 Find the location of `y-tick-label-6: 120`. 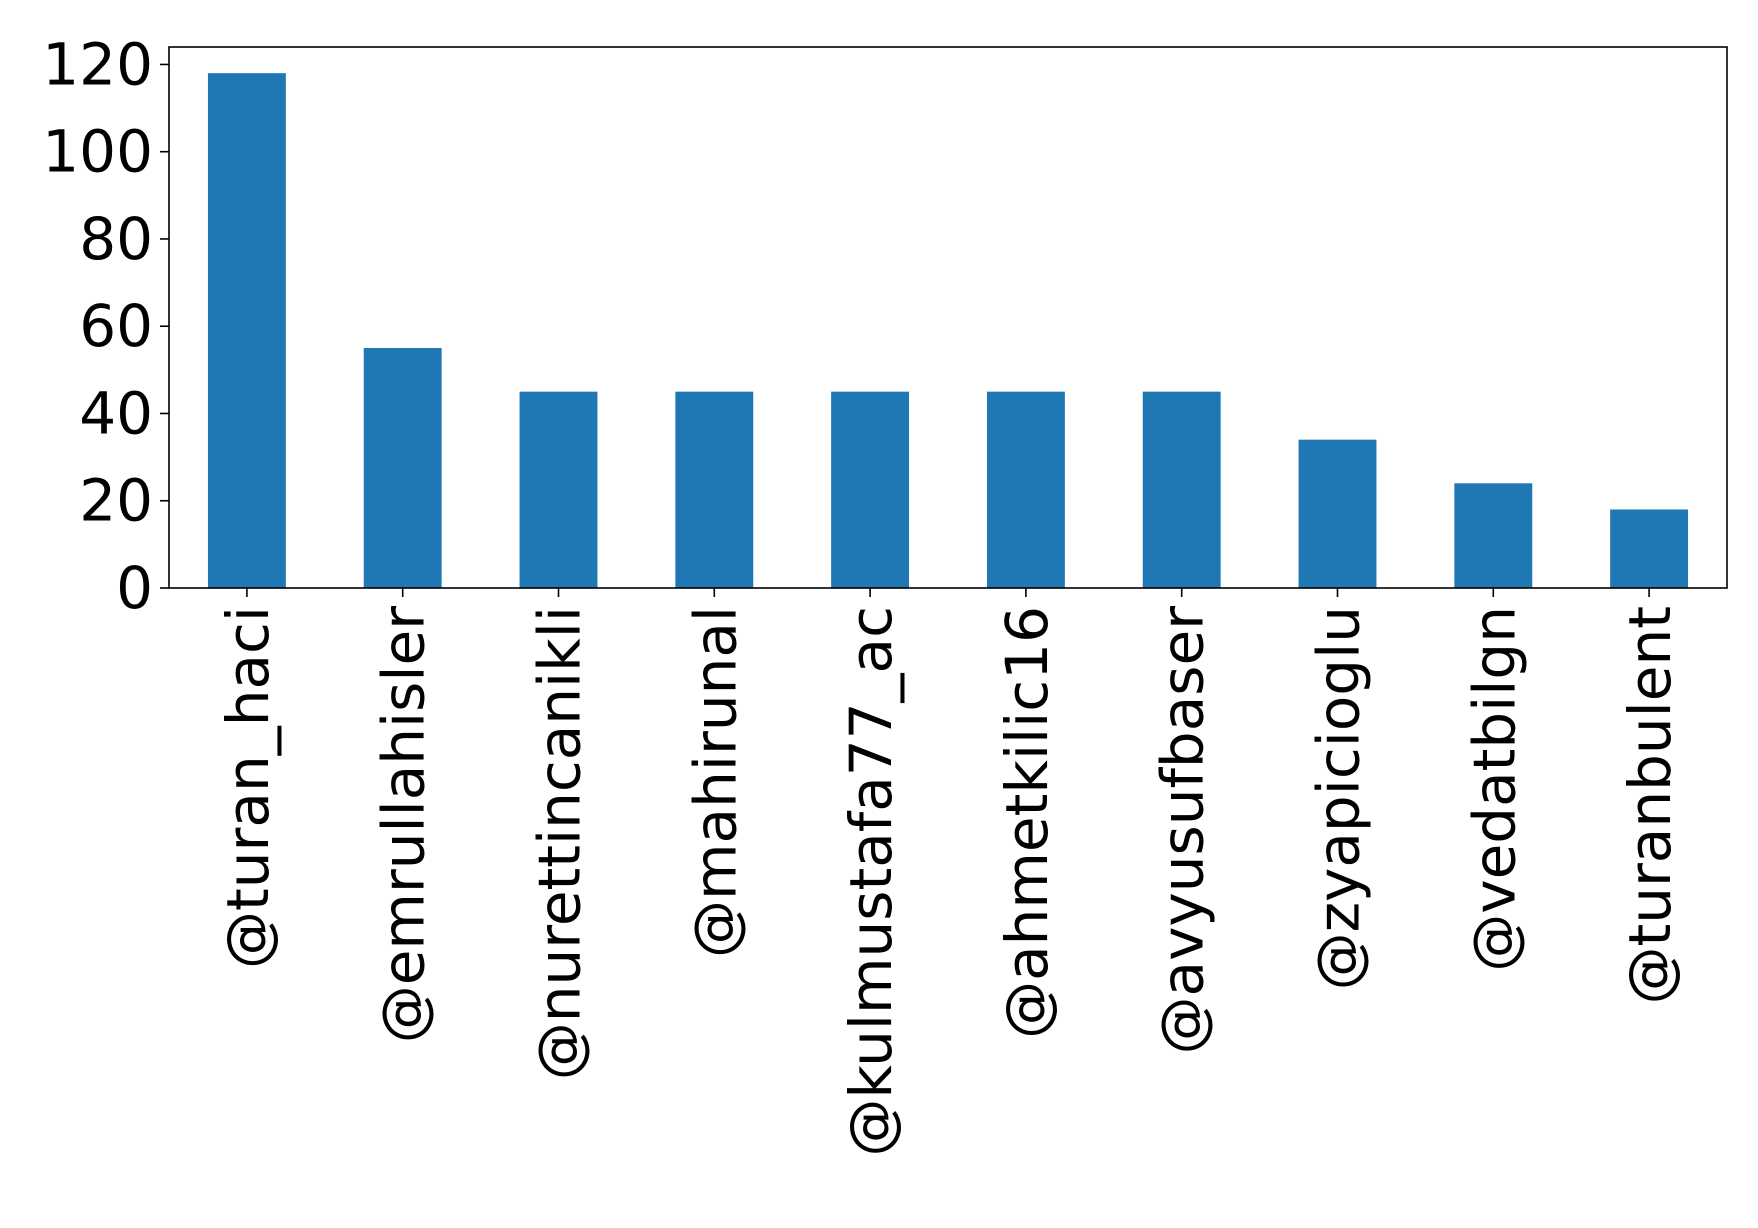

y-tick-label-6: 120 is located at coordinates (97, 64).